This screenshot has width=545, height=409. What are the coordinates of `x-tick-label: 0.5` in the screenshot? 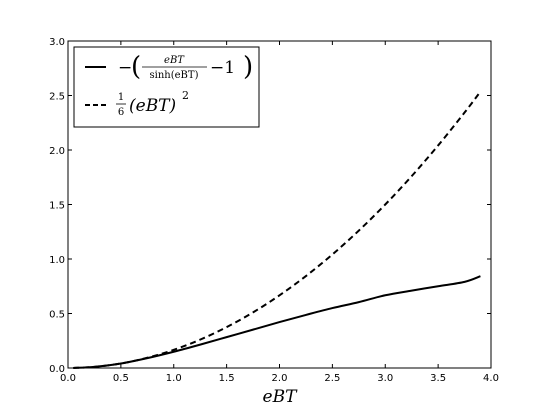 It's located at (121, 378).